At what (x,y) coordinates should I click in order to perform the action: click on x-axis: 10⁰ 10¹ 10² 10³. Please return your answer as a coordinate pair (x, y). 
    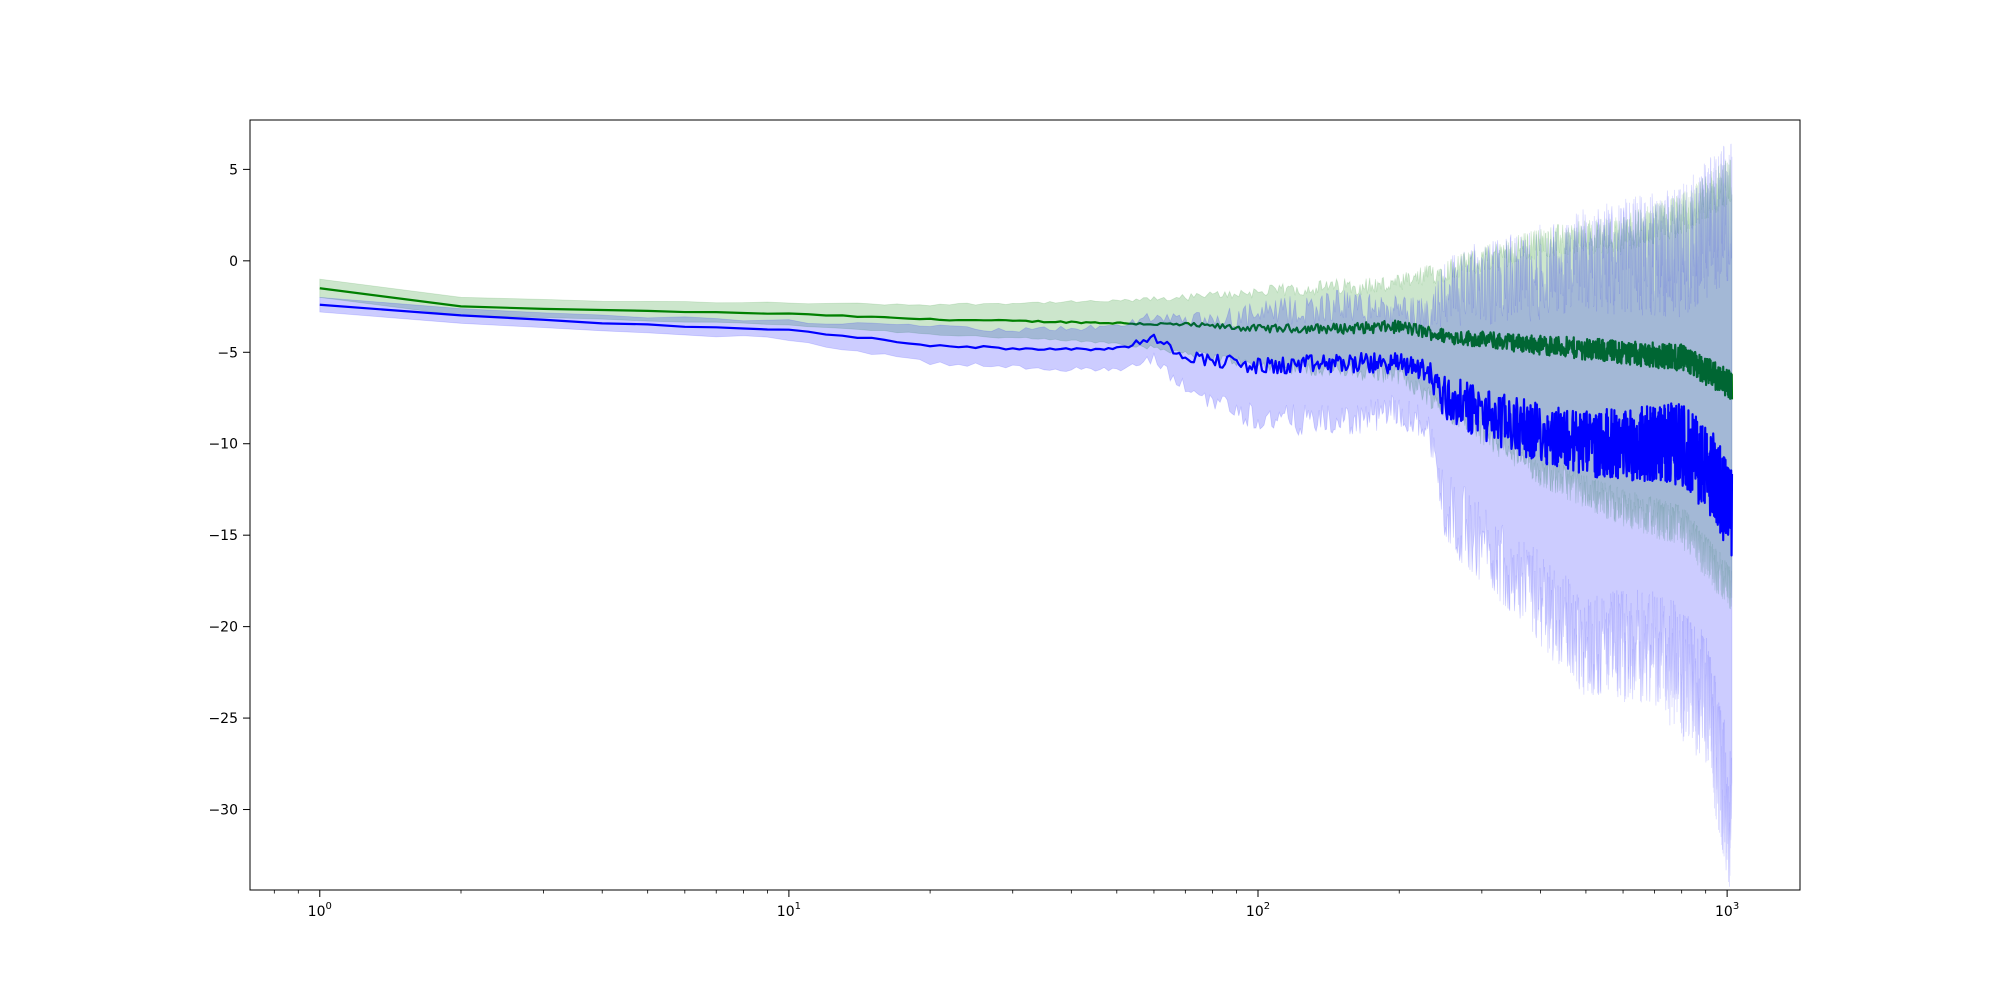
    Looking at the image, I should click on (1006, 905).